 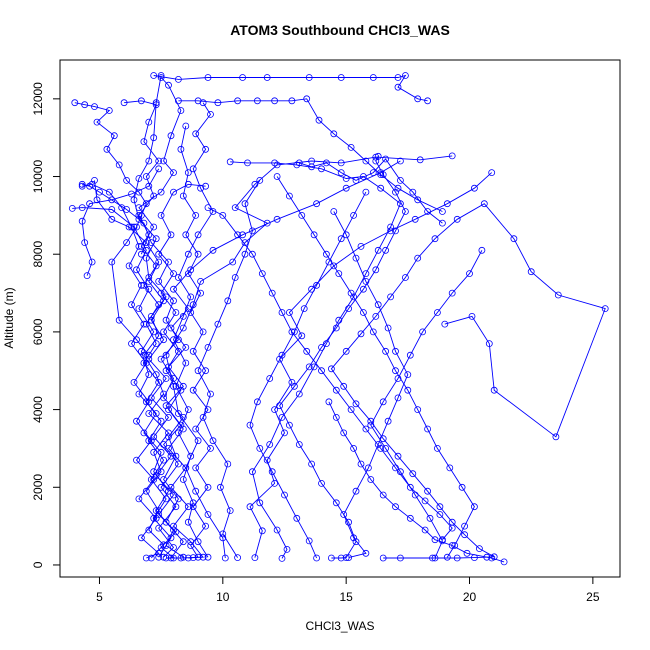 I want to click on x-tick-label: 25, so click(x=593, y=597).